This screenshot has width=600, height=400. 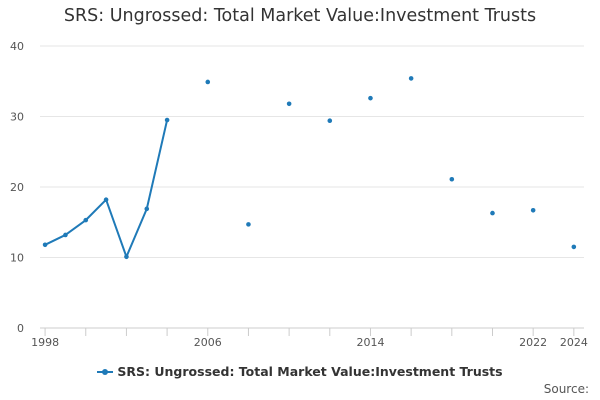 I want to click on y-tick-label: 40, so click(x=17, y=46).